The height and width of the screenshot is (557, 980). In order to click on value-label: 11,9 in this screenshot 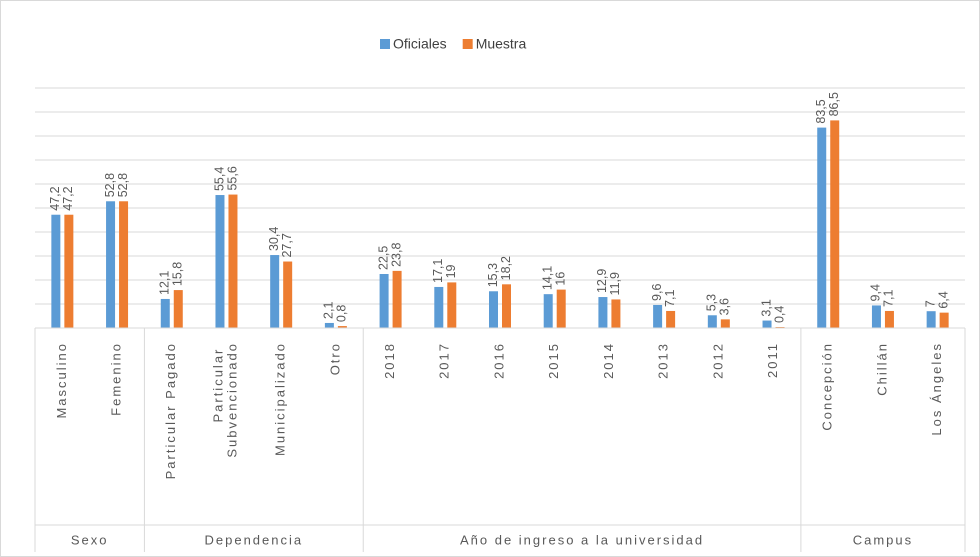, I will do `click(615, 283)`.